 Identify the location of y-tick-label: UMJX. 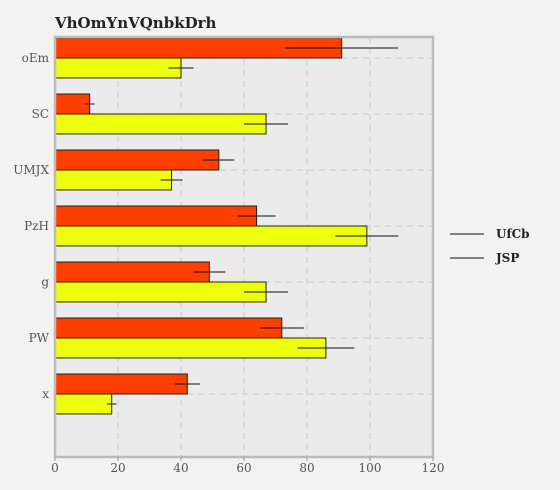
(31, 170).